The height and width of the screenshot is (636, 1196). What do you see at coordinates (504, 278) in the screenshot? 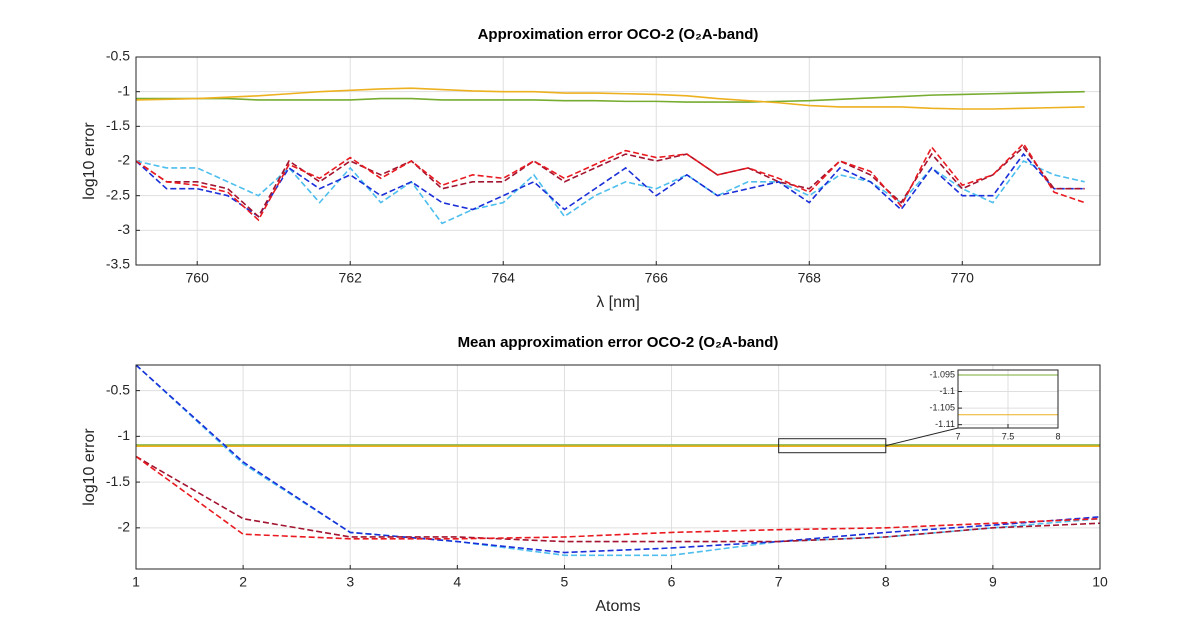
I see `x-tick-label: 764` at bounding box center [504, 278].